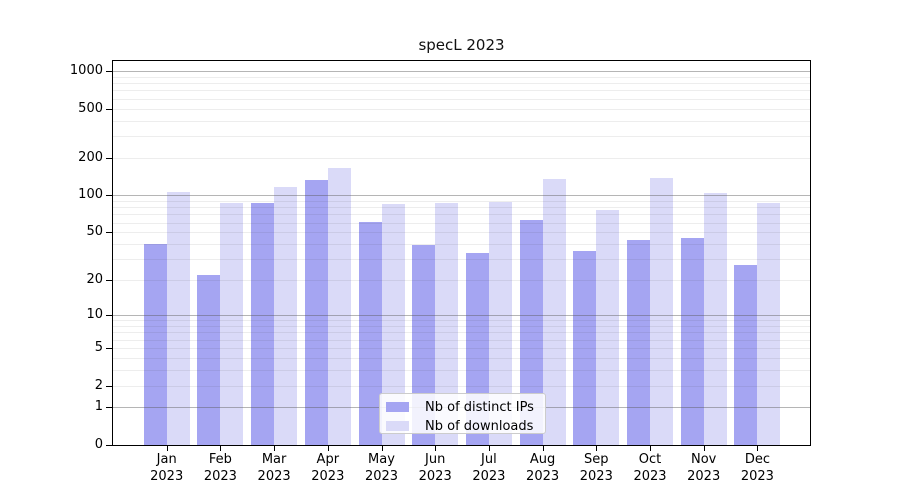 The width and height of the screenshot is (900, 500). What do you see at coordinates (461, 45) in the screenshot?
I see `chart-title: specL 2023` at bounding box center [461, 45].